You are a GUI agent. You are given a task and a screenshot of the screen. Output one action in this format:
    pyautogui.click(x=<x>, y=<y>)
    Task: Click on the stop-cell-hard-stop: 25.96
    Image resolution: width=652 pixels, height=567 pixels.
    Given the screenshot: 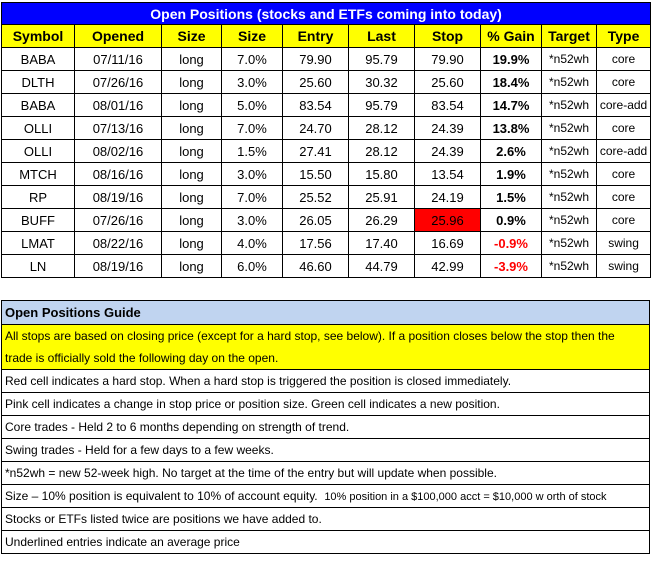 What is the action you would take?
    pyautogui.click(x=447, y=220)
    